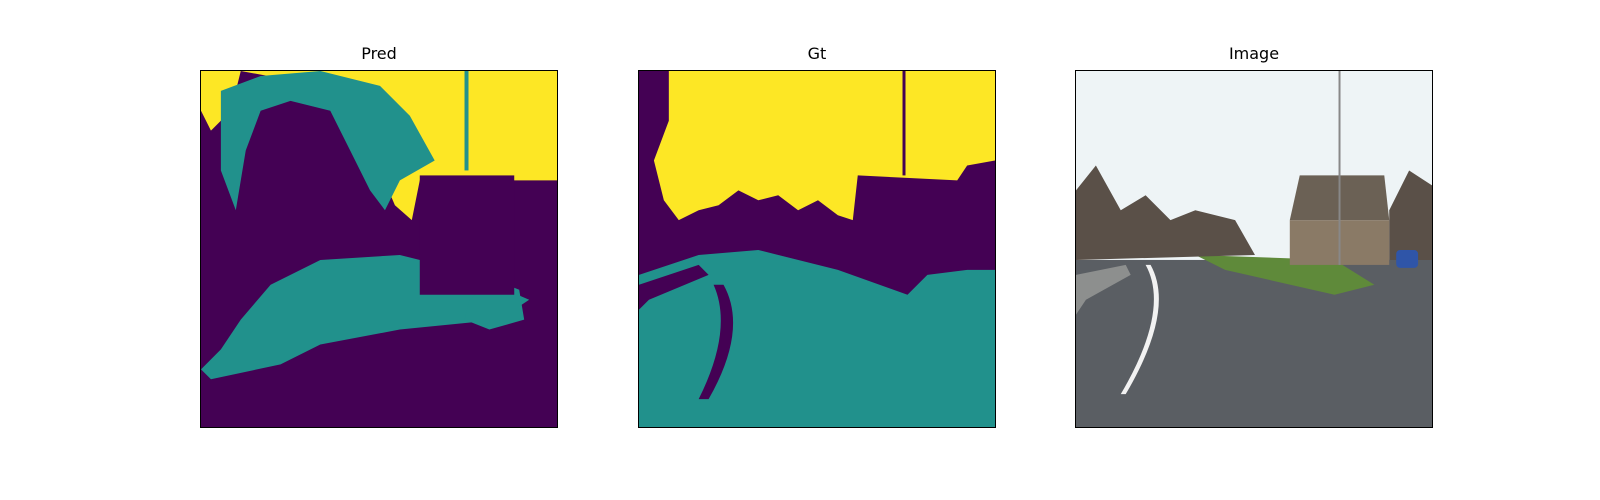  What do you see at coordinates (904, 123) in the screenshot?
I see `gt-pole` at bounding box center [904, 123].